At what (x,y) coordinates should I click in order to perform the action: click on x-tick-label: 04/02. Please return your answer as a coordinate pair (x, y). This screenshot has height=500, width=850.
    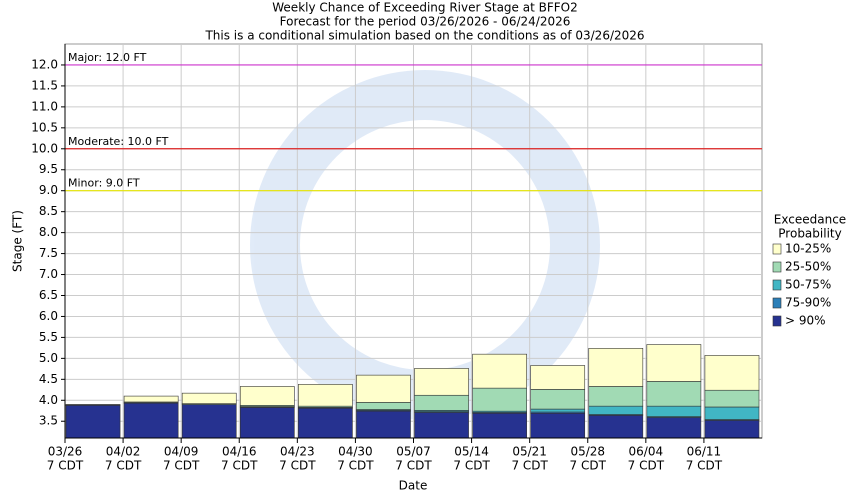
    Looking at the image, I should click on (123, 452).